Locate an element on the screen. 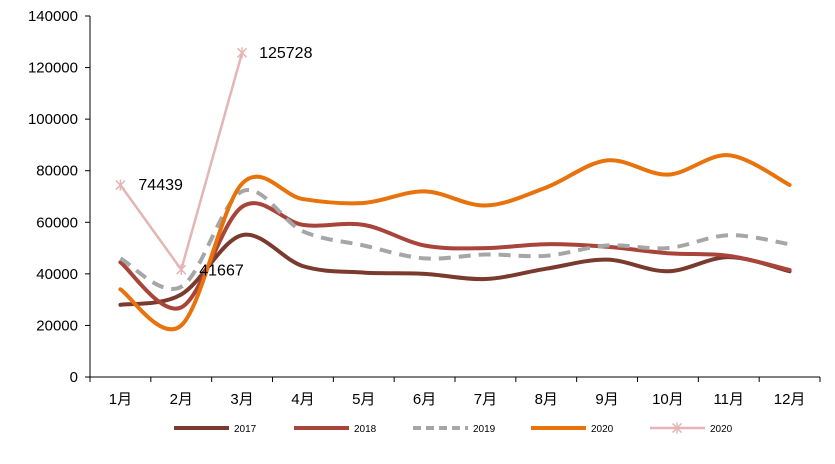 This screenshot has height=464, width=835. x-tick-label: 6月 is located at coordinates (424, 399).